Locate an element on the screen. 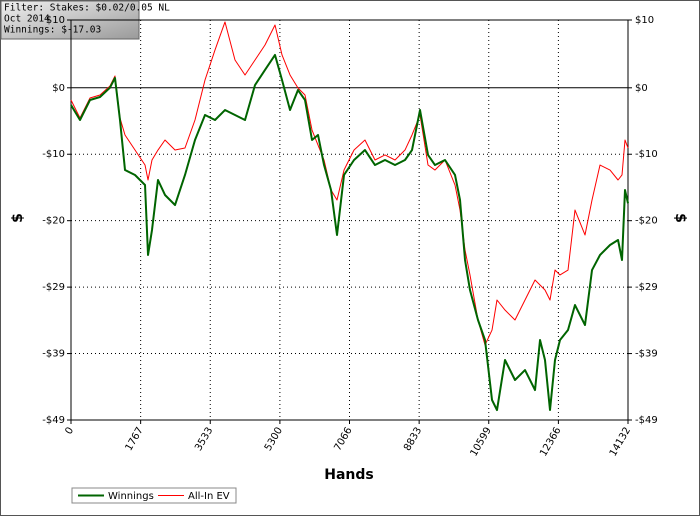 This screenshot has height=516, width=700. y2-tick-label: $0 is located at coordinates (641, 88).